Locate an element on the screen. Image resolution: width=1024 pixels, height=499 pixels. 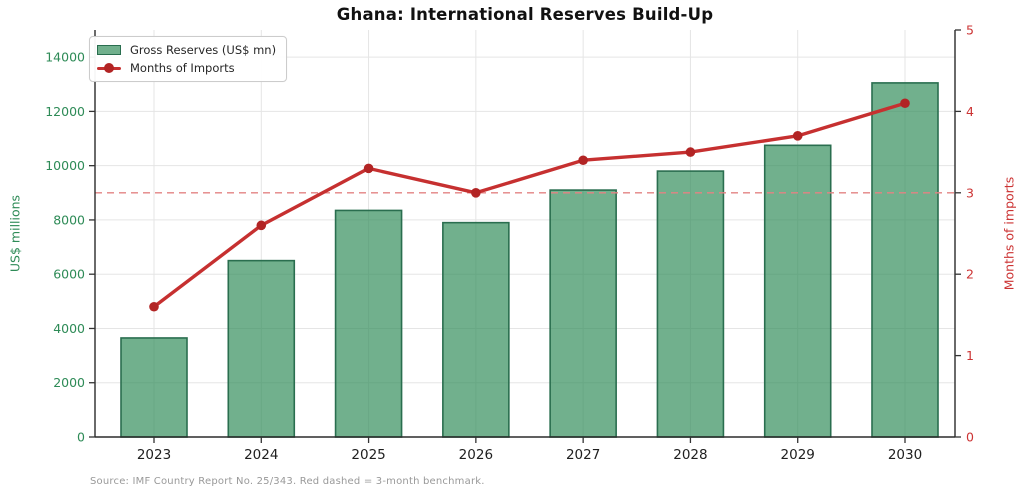
bar-2026 is located at coordinates (476, 329).